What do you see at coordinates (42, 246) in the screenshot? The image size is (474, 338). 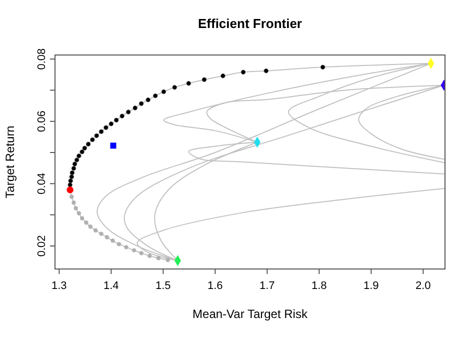 I see `y-tick-label: 0.02` at bounding box center [42, 246].